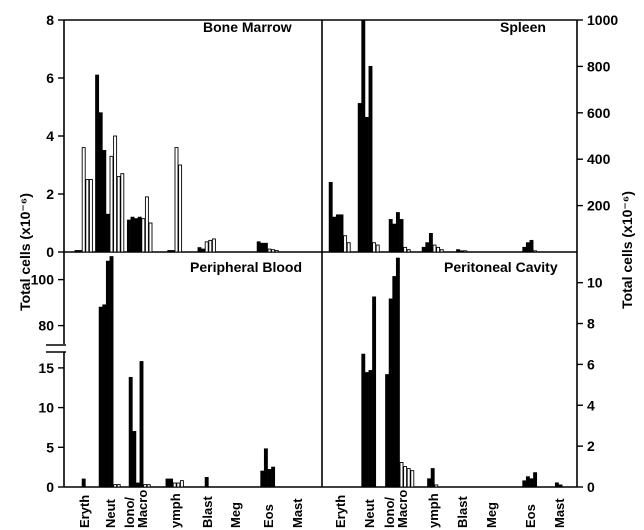  Describe the element at coordinates (46, 368) in the screenshot. I see `pb-tick-15-label: 15` at that location.